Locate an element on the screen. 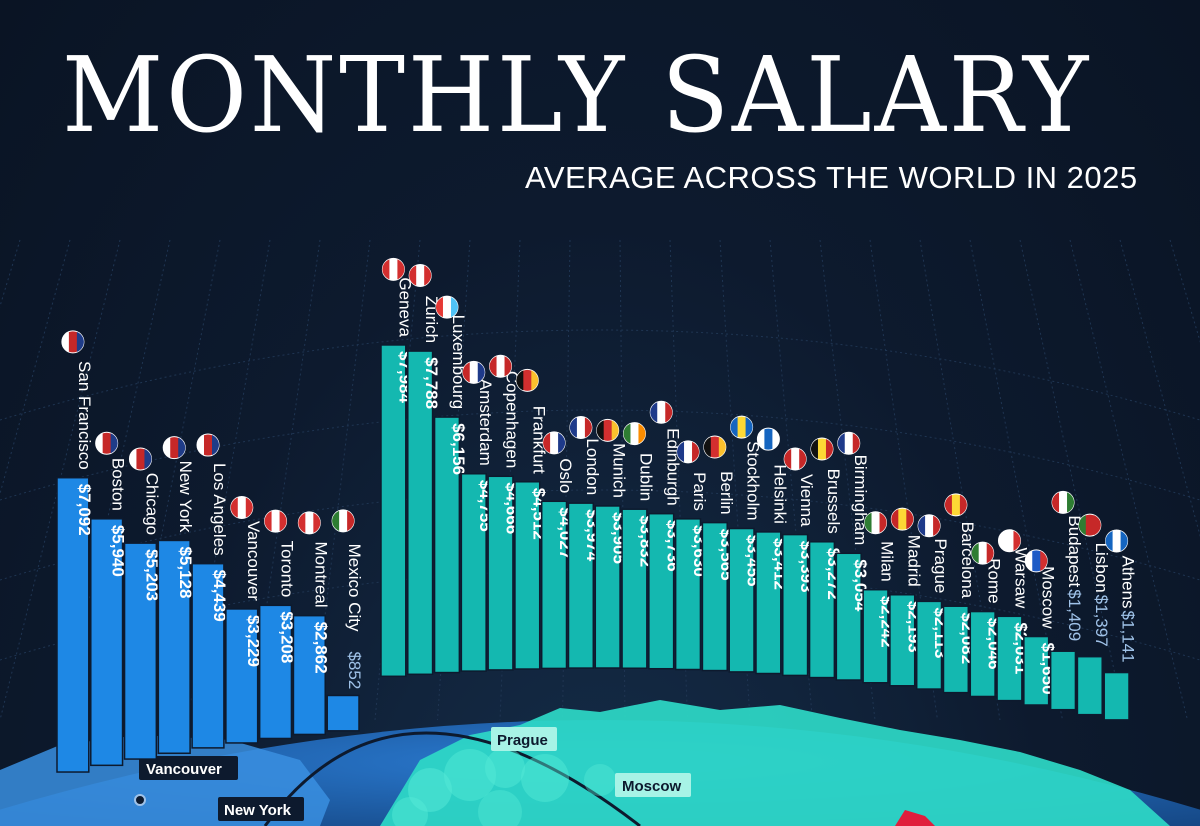 The image size is (1200, 826). city-label: Berlin is located at coordinates (726, 492).